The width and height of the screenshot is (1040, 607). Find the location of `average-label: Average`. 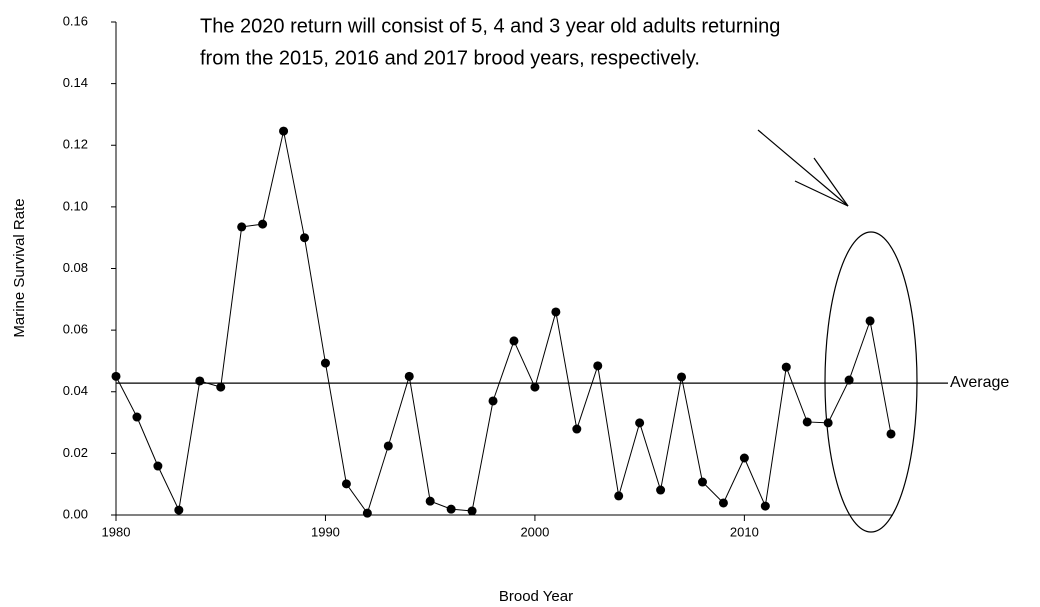

average-label: Average is located at coordinates (979, 382).